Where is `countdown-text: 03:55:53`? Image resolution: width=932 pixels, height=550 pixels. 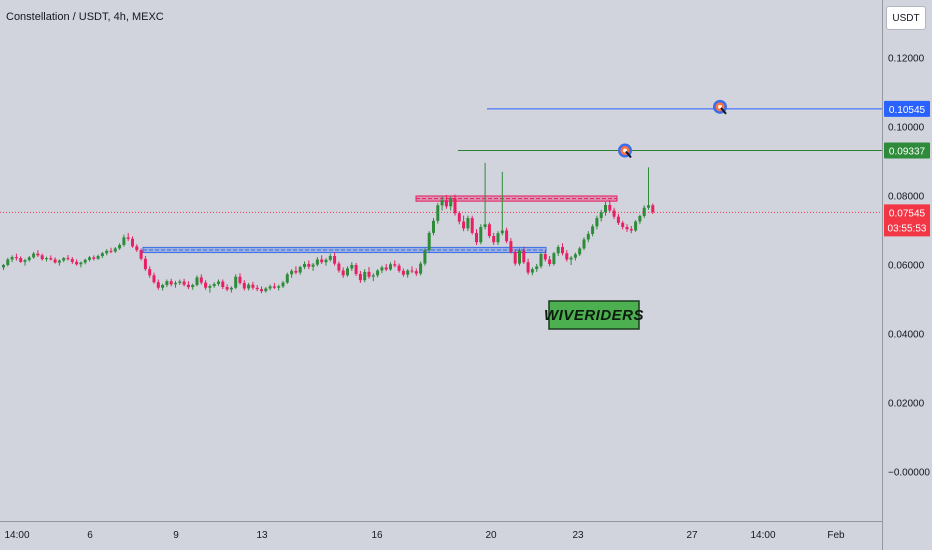
countdown-text: 03:55:53 is located at coordinates (907, 228).